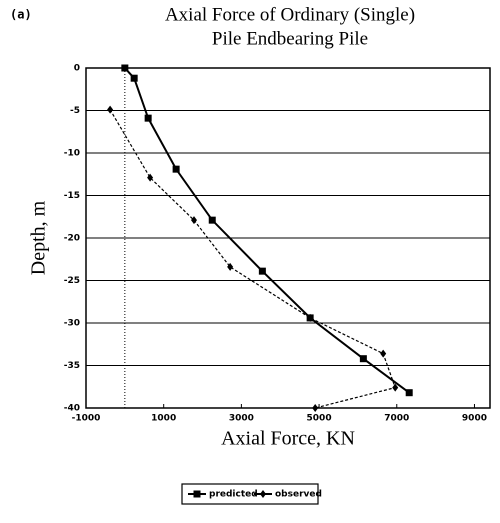 This screenshot has width=500, height=523. What do you see at coordinates (163, 419) in the screenshot?
I see `x-tick-label: 1000` at bounding box center [163, 419].